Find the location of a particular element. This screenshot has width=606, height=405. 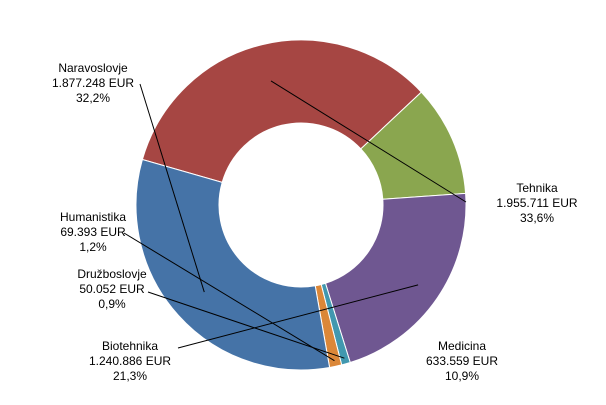

label-percent-humanistika: 1,2% is located at coordinates (93, 247).